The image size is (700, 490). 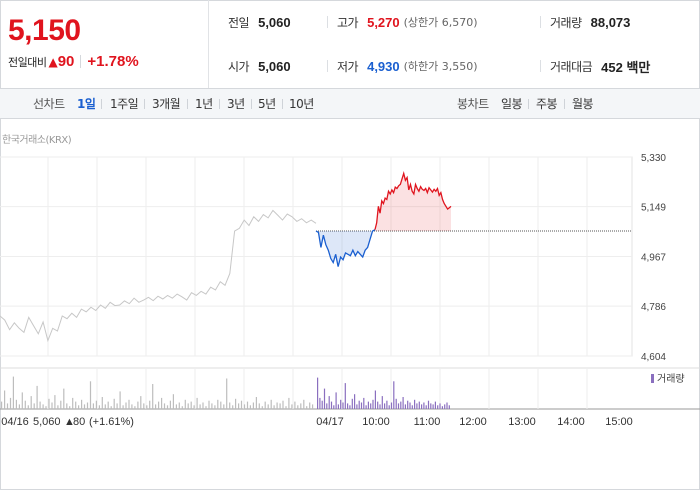 What do you see at coordinates (610, 22) in the screenshot?
I see `volume-value: 88,073` at bounding box center [610, 22].